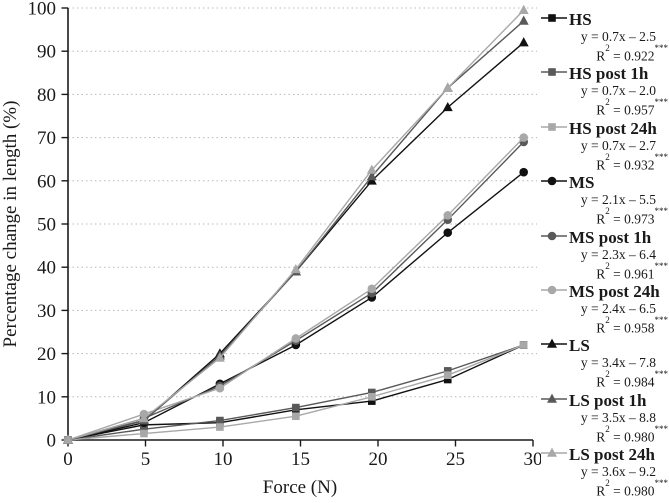 This screenshot has width=669, height=503. What do you see at coordinates (632, 325) in the screenshot?
I see `legend-r-squared: R2 = 0.958***` at bounding box center [632, 325].